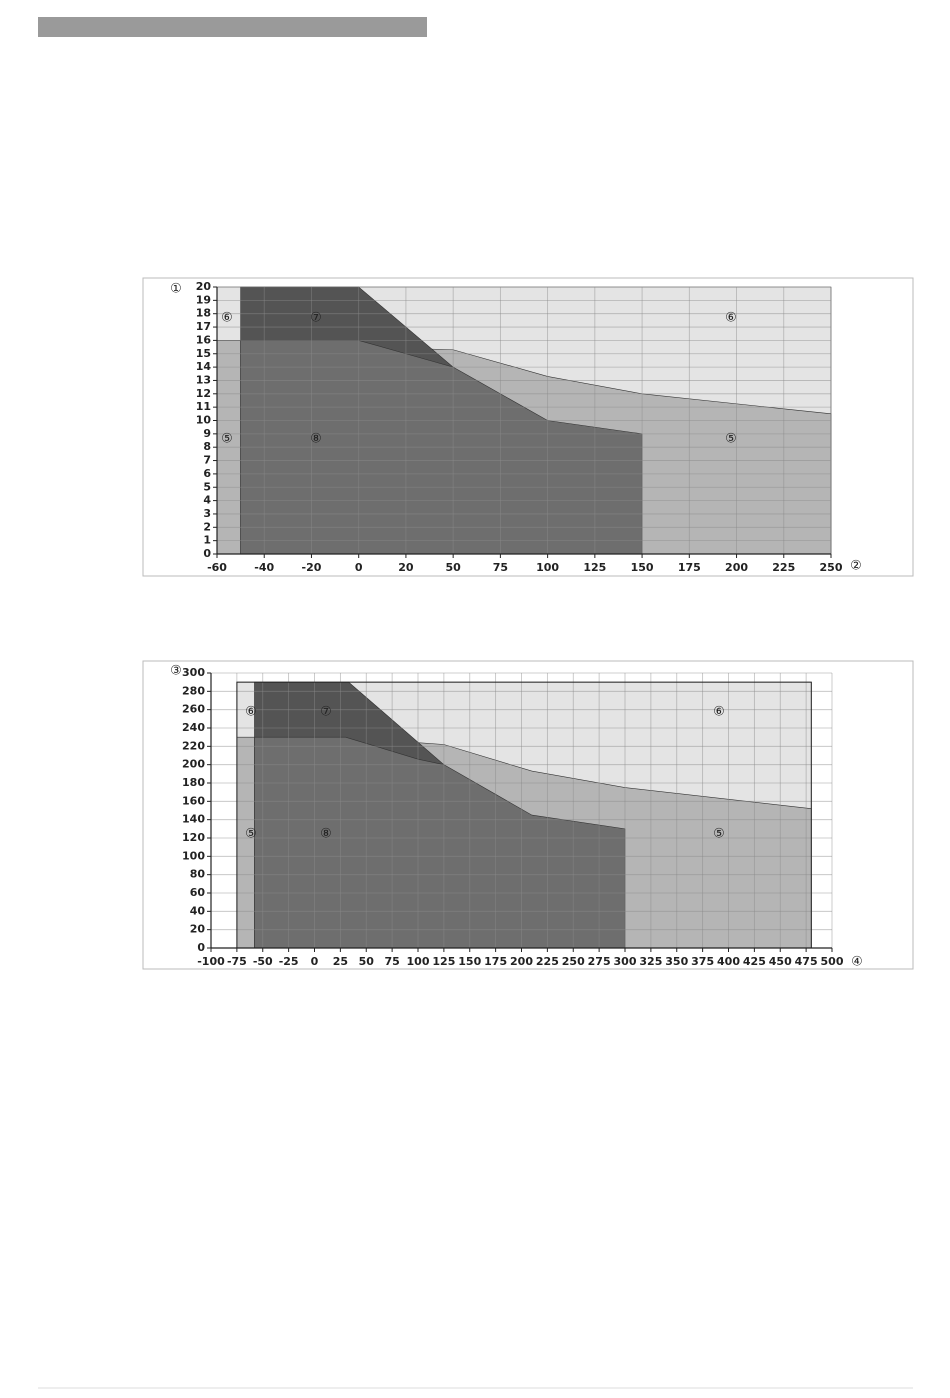  What do you see at coordinates (193, 819) in the screenshot?
I see `y-tick-label: 140` at bounding box center [193, 819].